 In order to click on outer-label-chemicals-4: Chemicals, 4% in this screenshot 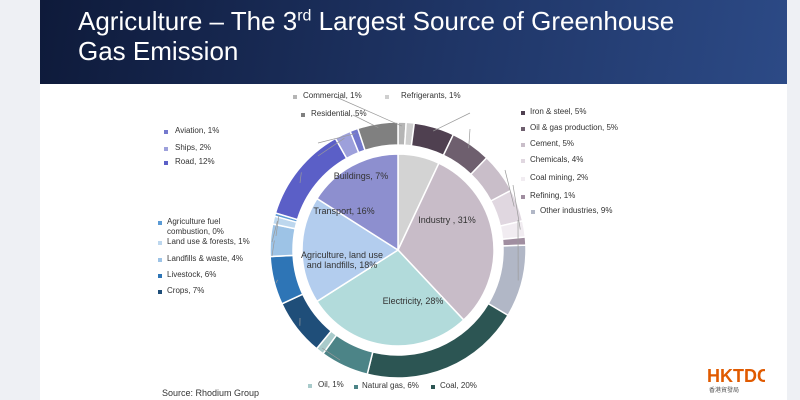, I will do `click(556, 159)`.